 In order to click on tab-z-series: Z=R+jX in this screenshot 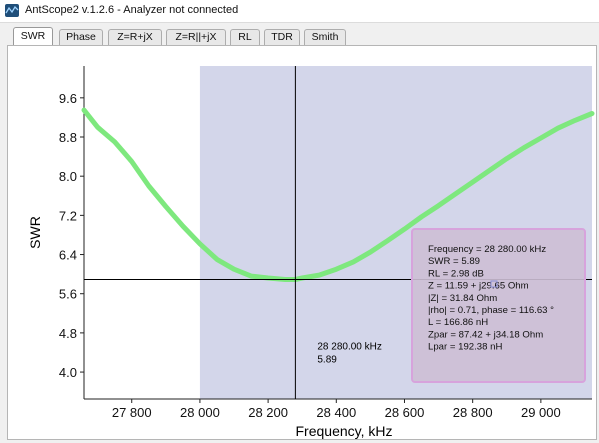, I will do `click(135, 37)`.